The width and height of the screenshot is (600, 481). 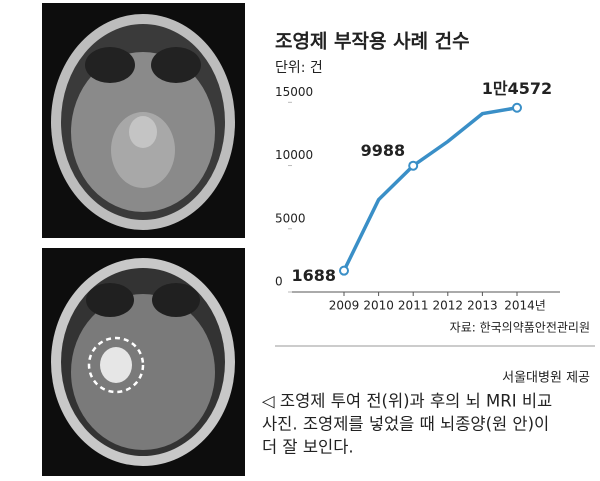 I want to click on value-label: 9988, so click(x=383, y=150).